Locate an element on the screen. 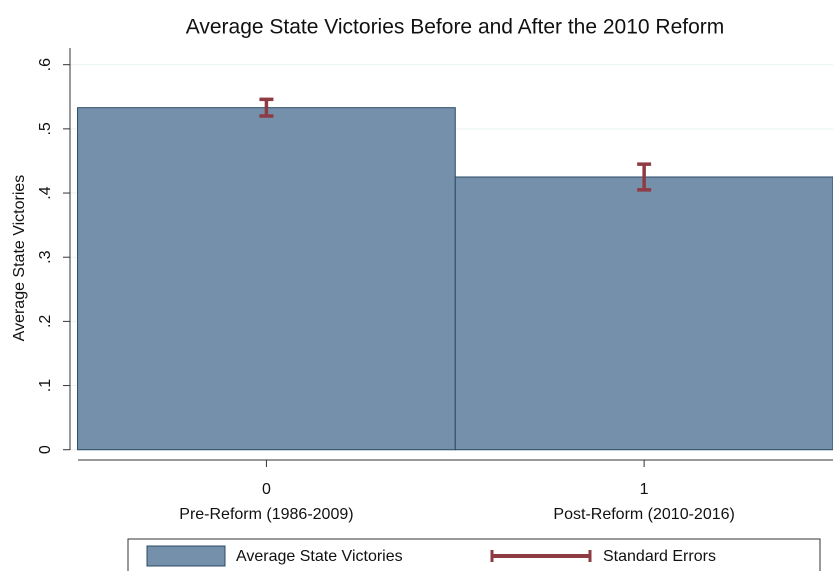 The height and width of the screenshot is (571, 833). y-tick-label: .4 is located at coordinates (45, 192).